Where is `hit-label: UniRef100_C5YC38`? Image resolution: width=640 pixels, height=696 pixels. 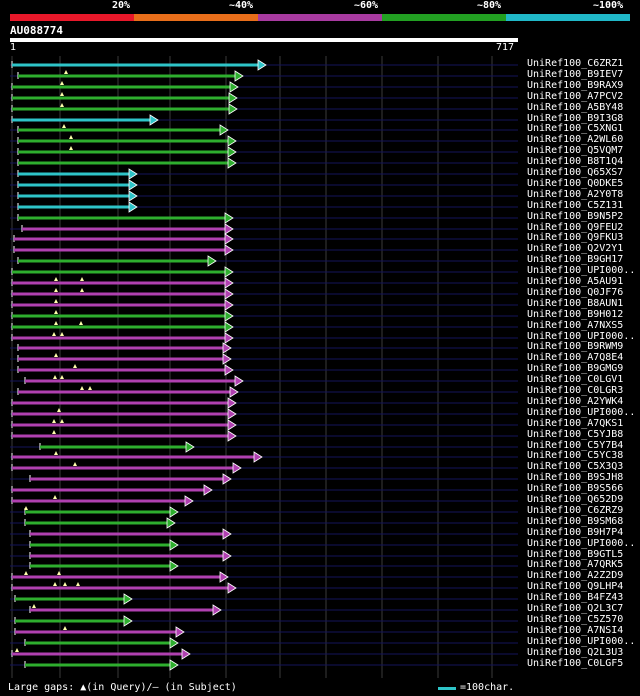 hit-label: UniRef100_C5YC38 is located at coordinates (575, 455).